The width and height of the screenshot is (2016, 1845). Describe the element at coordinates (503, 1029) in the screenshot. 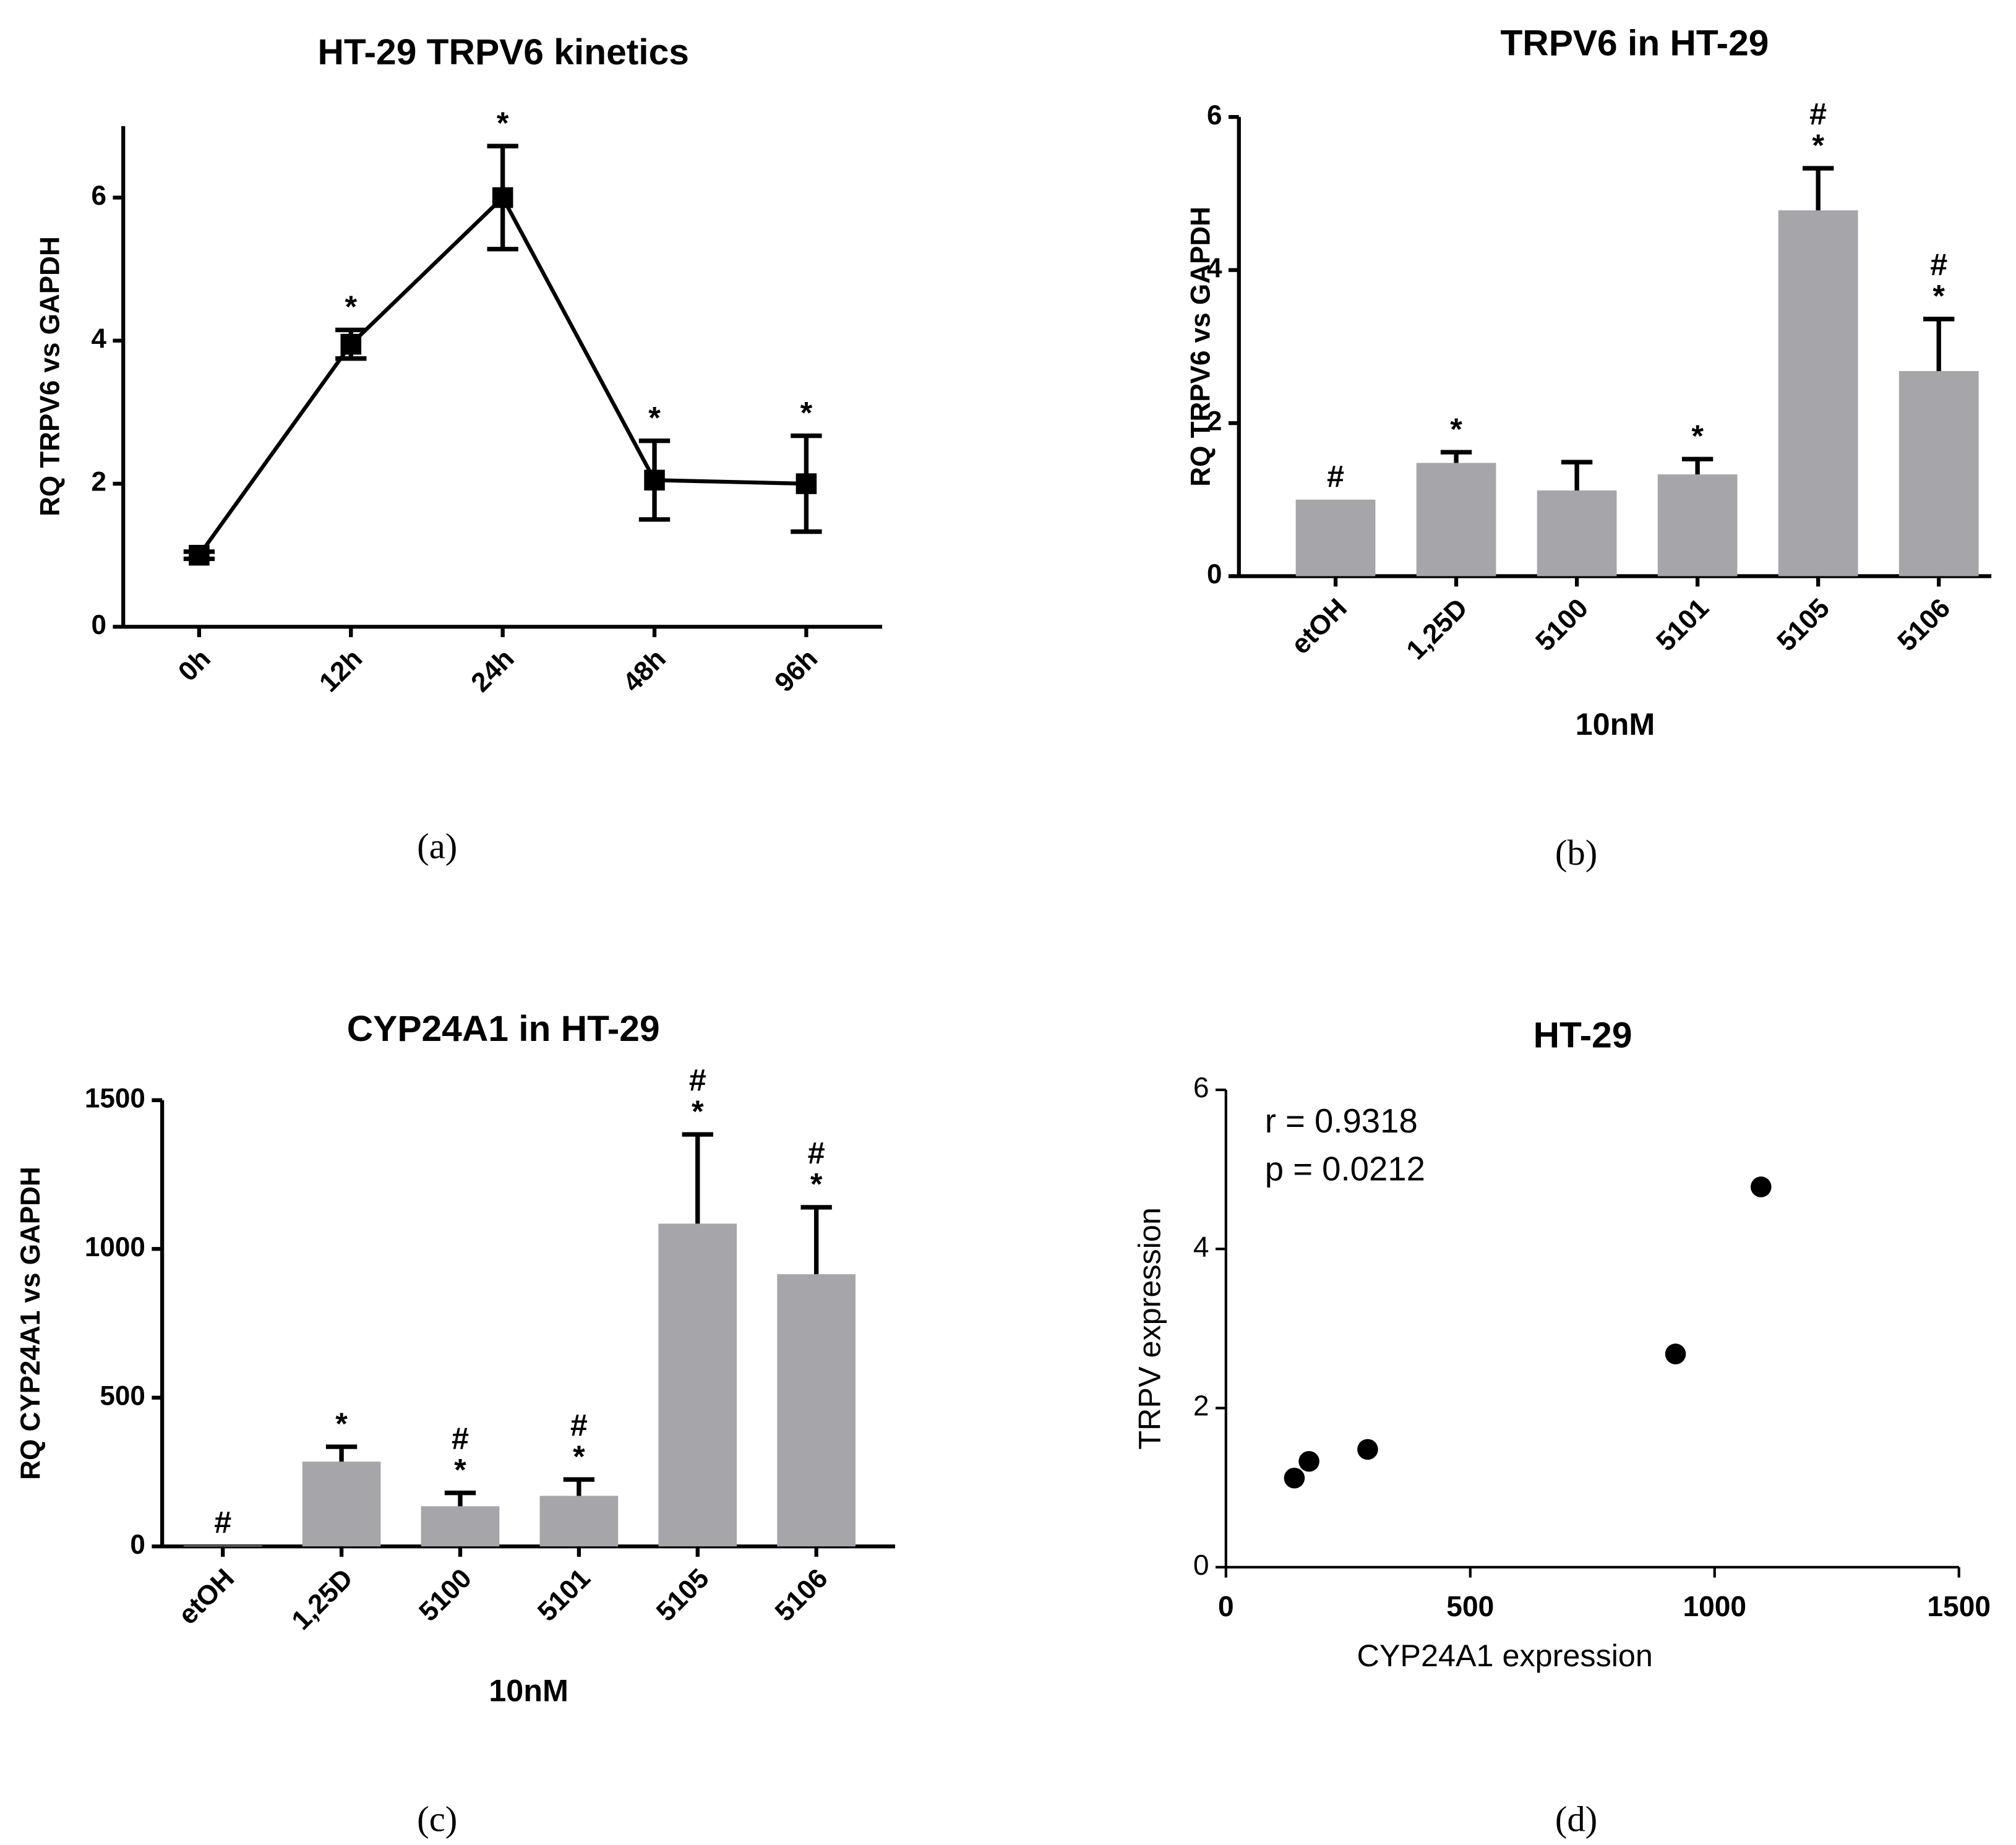

I see `chart-title: CYP24A1 in HT-29` at that location.